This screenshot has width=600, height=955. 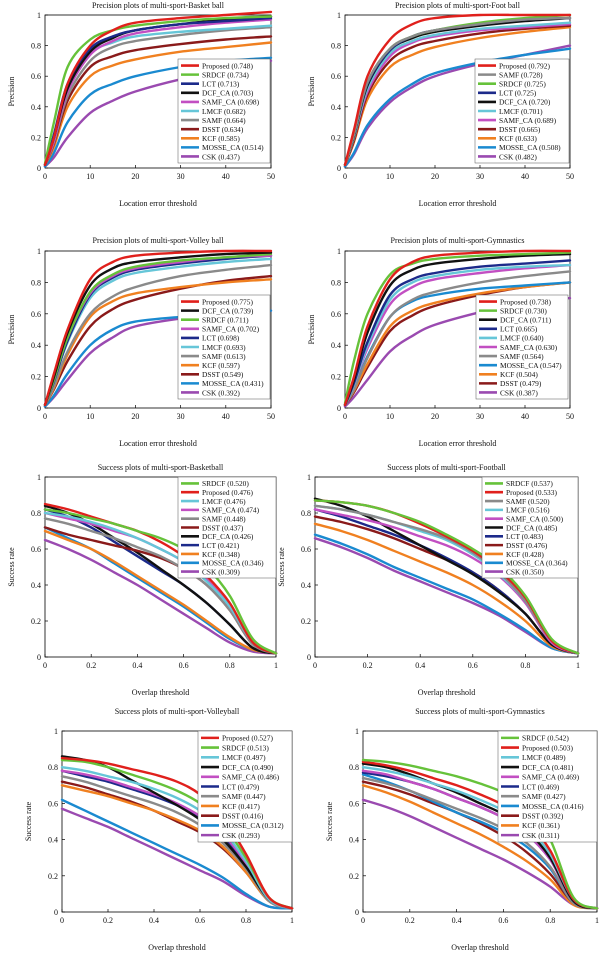 What do you see at coordinates (457, 107) in the screenshot?
I see `series-line-mosse-ca` at bounding box center [457, 107].